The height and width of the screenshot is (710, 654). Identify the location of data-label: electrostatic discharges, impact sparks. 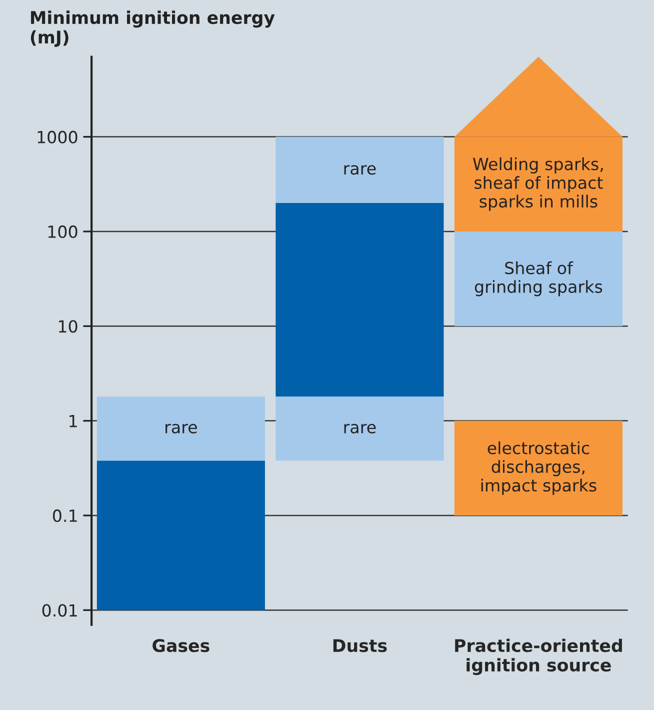
(538, 468).